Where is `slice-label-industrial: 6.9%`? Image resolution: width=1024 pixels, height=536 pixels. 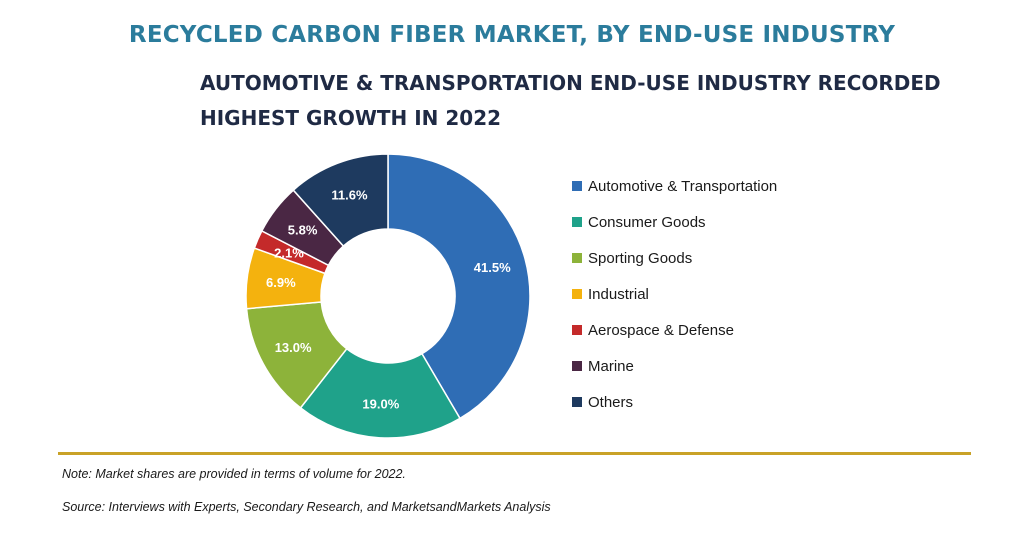 slice-label-industrial: 6.9% is located at coordinates (281, 282).